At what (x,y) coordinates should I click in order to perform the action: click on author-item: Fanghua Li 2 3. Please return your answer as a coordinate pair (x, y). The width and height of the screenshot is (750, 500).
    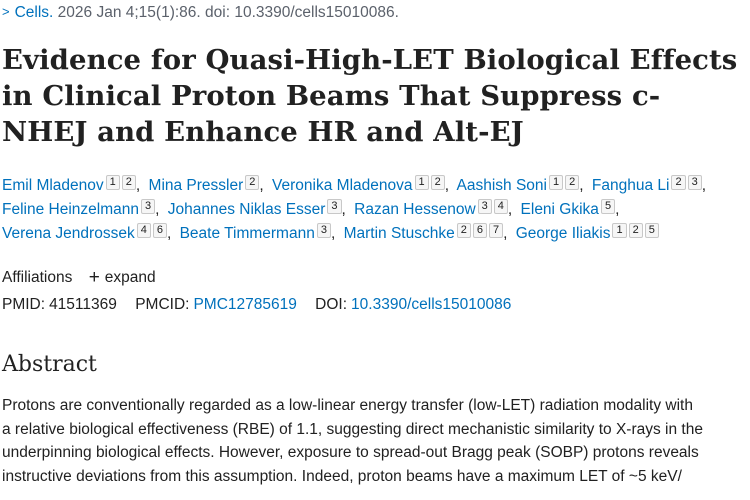
    Looking at the image, I should click on (646, 184).